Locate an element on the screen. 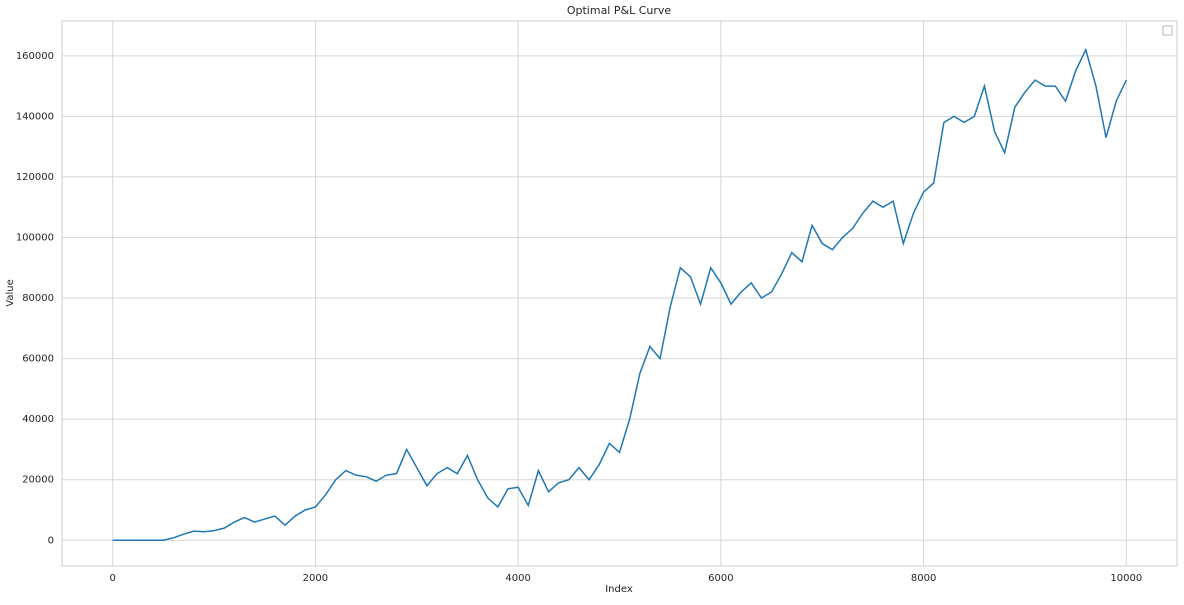  y-tick-label: 0 is located at coordinates (51, 540).